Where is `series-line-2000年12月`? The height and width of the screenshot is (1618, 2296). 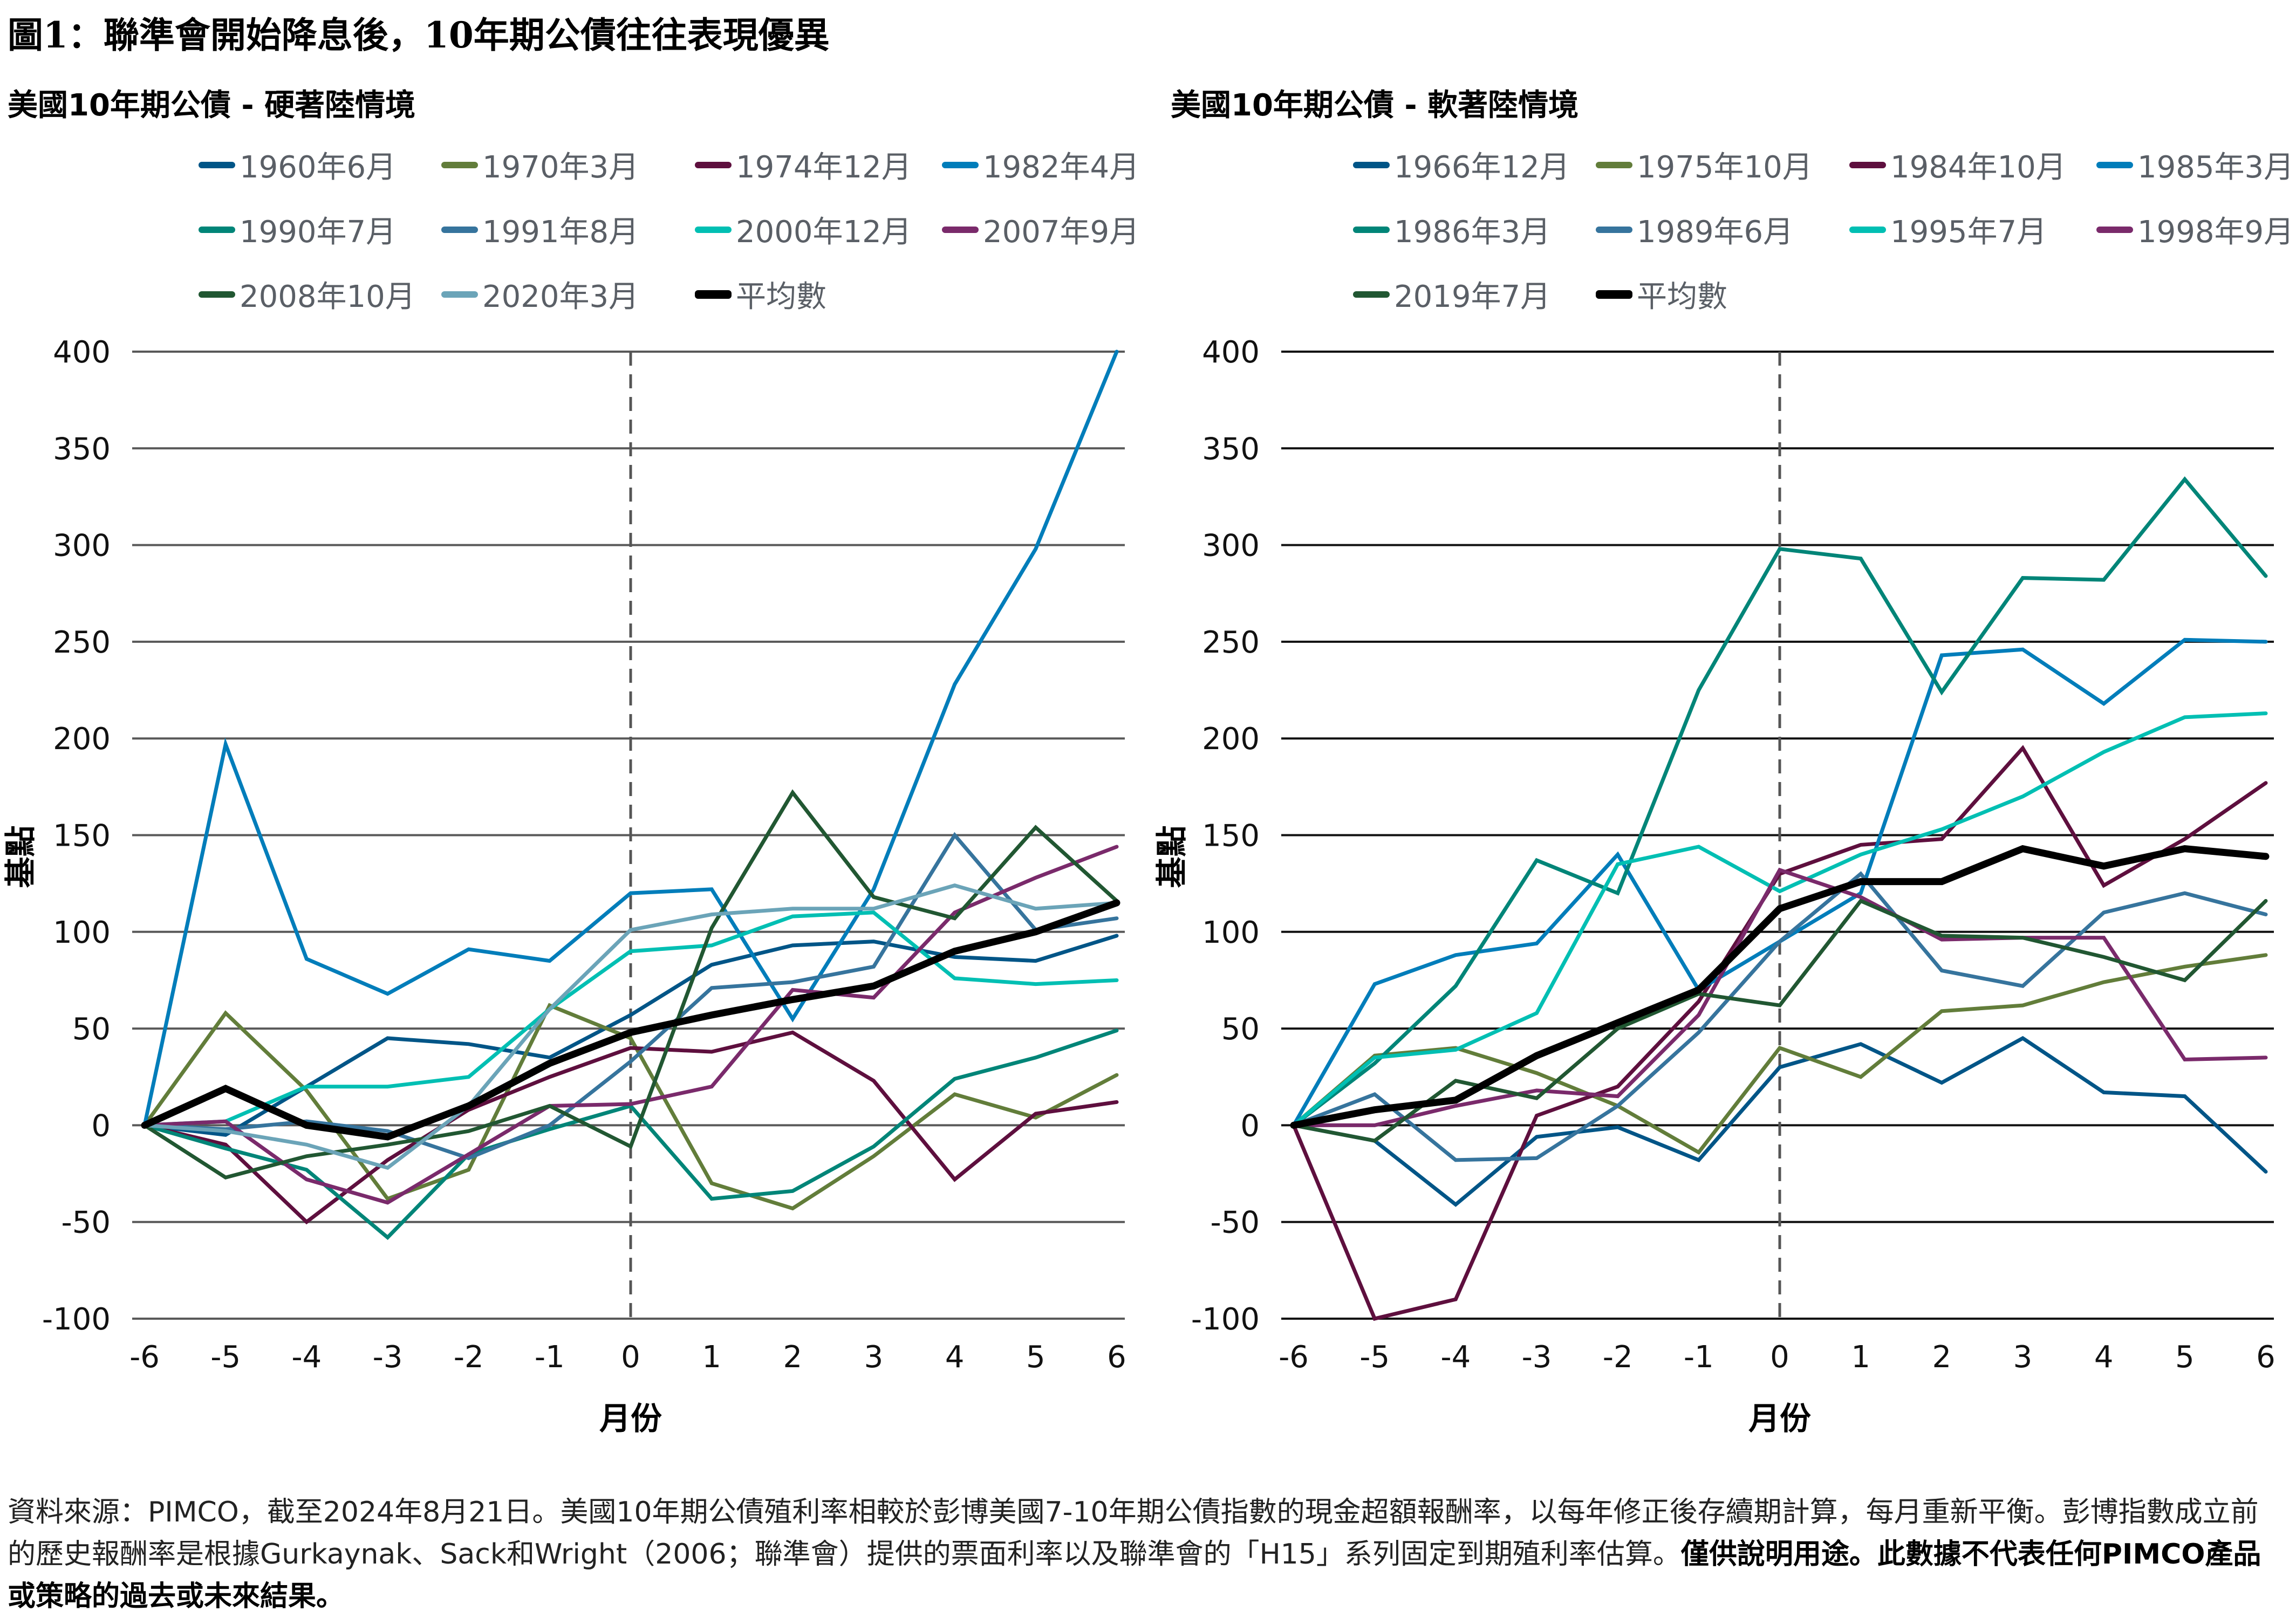 series-line-2000年12月 is located at coordinates (630, 1018).